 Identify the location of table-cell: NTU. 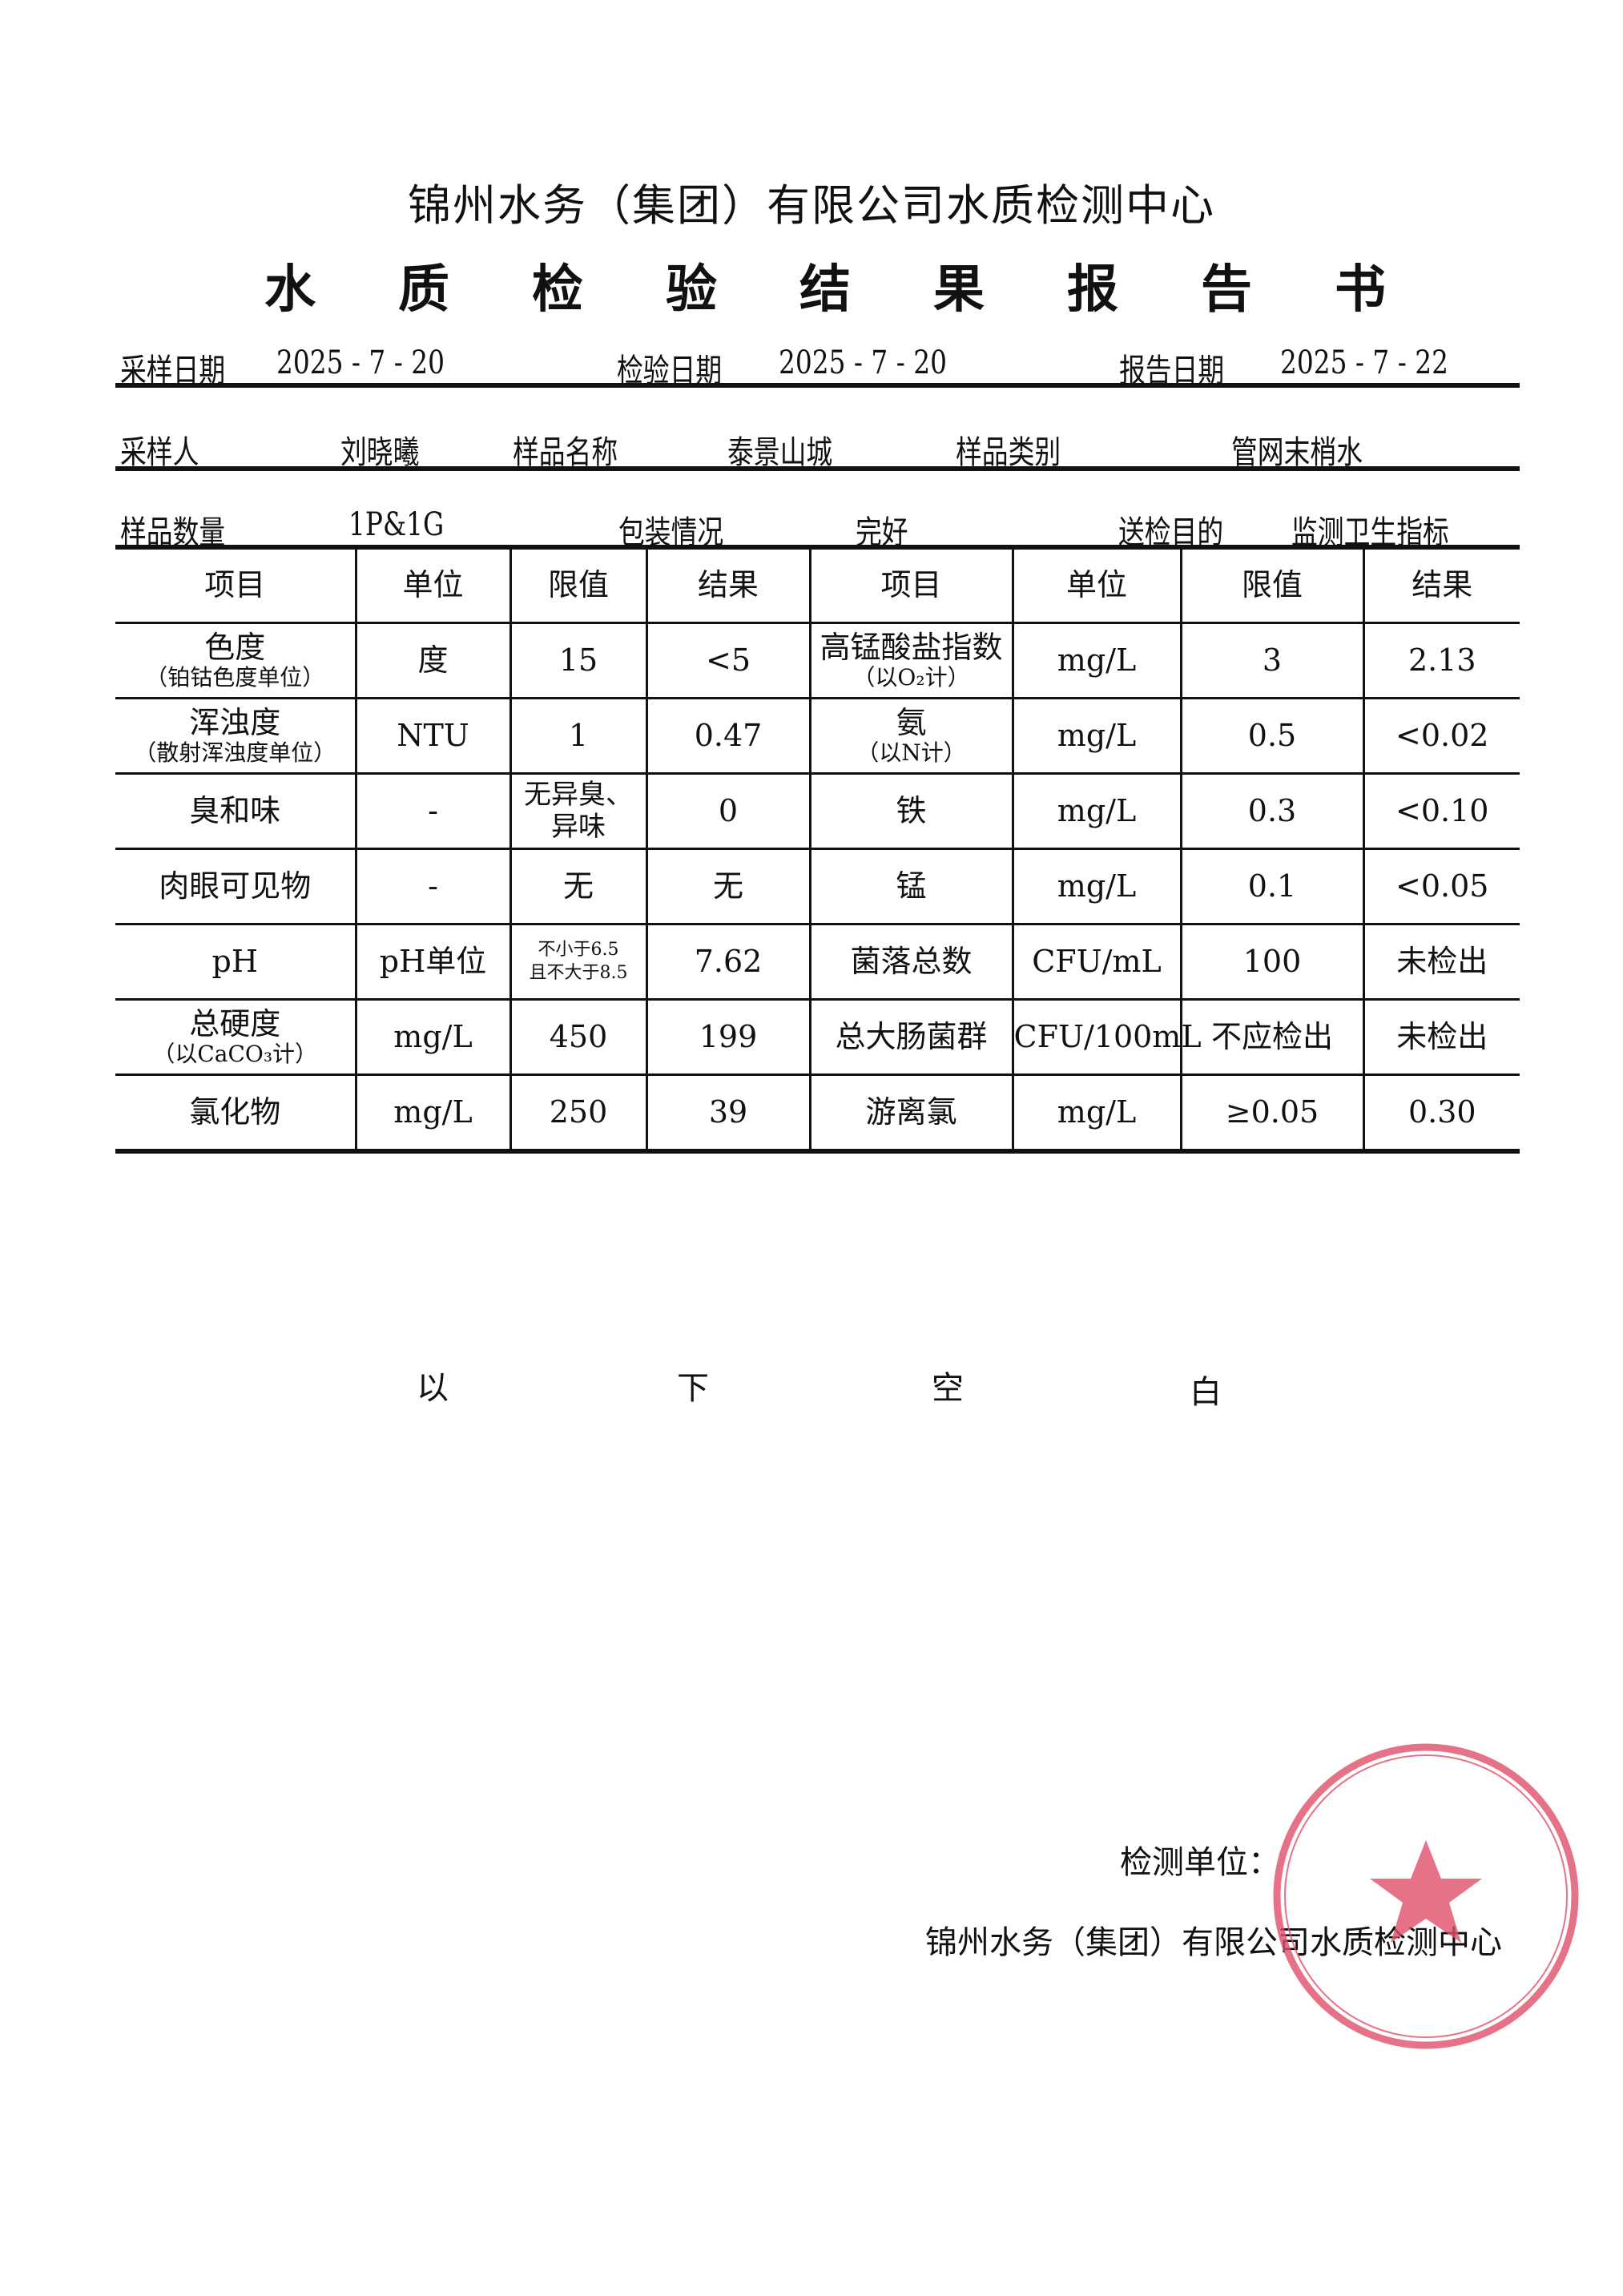
(433, 736).